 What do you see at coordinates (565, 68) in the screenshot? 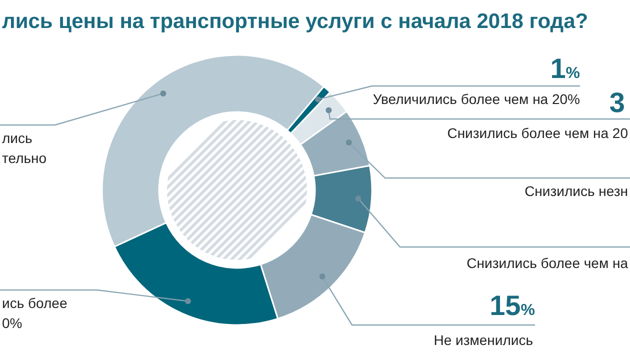
I see `data-label: 1%` at bounding box center [565, 68].